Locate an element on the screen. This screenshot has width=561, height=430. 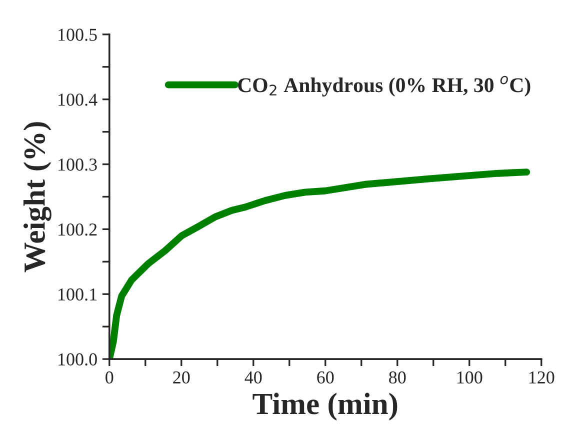
x-tick-label: 60 is located at coordinates (325, 377).